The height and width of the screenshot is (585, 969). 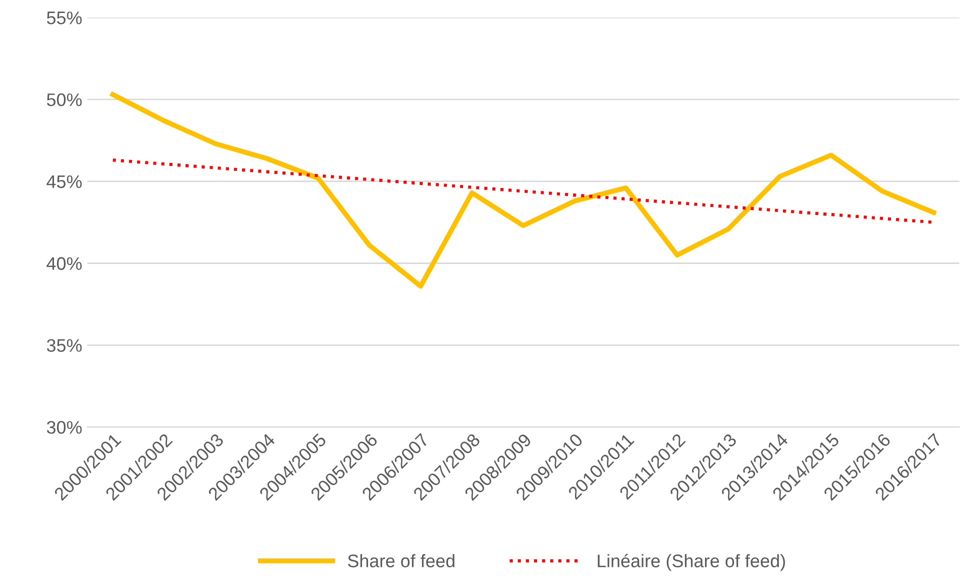 What do you see at coordinates (64, 427) in the screenshot?
I see `y-tick-label: 30%` at bounding box center [64, 427].